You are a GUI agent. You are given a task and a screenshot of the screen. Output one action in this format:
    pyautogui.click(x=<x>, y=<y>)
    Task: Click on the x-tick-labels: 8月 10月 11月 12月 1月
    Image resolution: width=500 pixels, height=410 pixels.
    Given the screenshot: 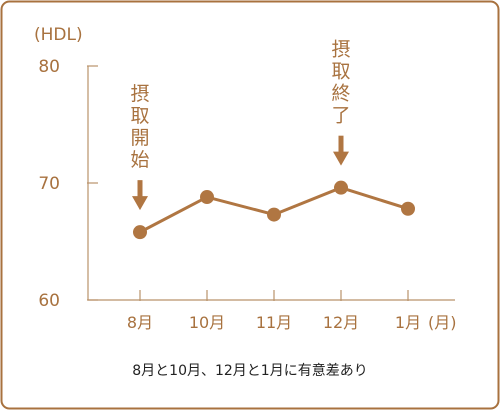 What is the action you would take?
    pyautogui.click(x=274, y=322)
    